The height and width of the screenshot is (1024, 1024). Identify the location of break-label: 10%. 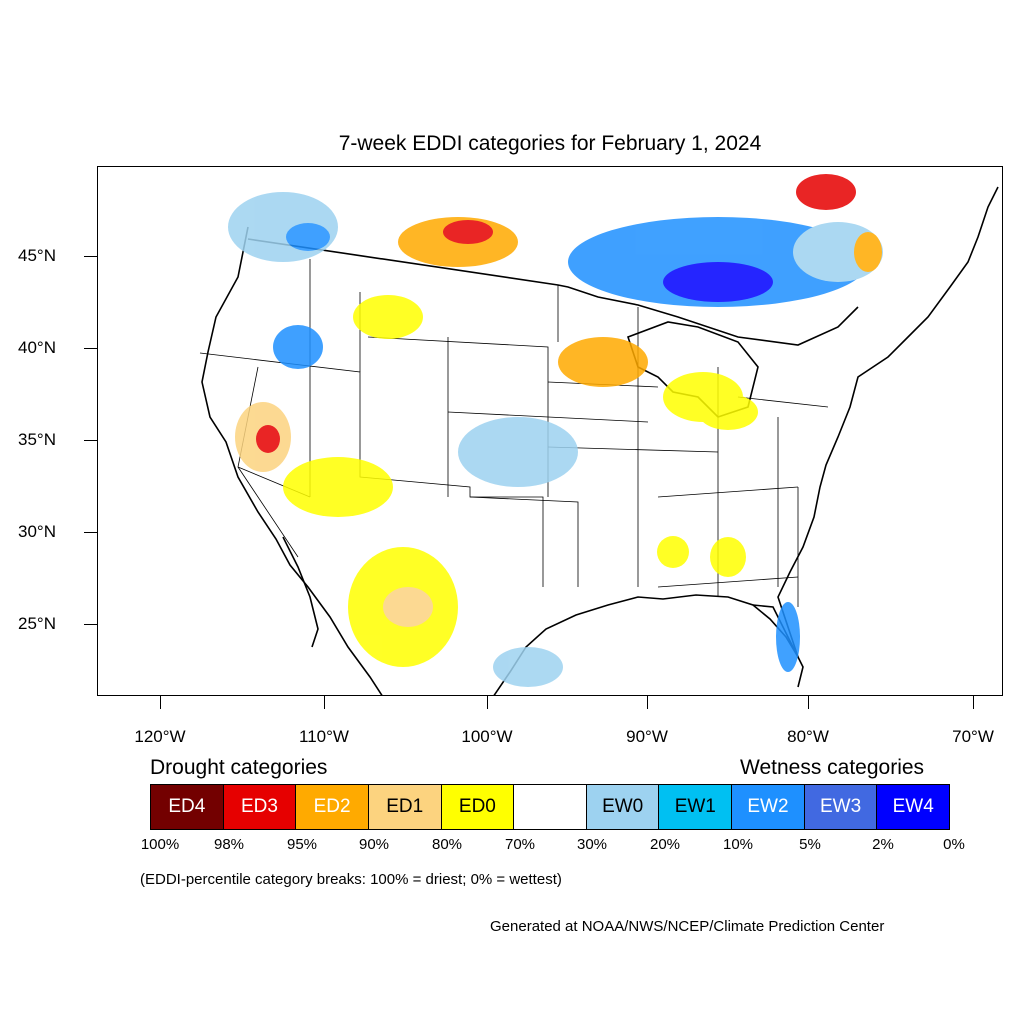
(738, 844).